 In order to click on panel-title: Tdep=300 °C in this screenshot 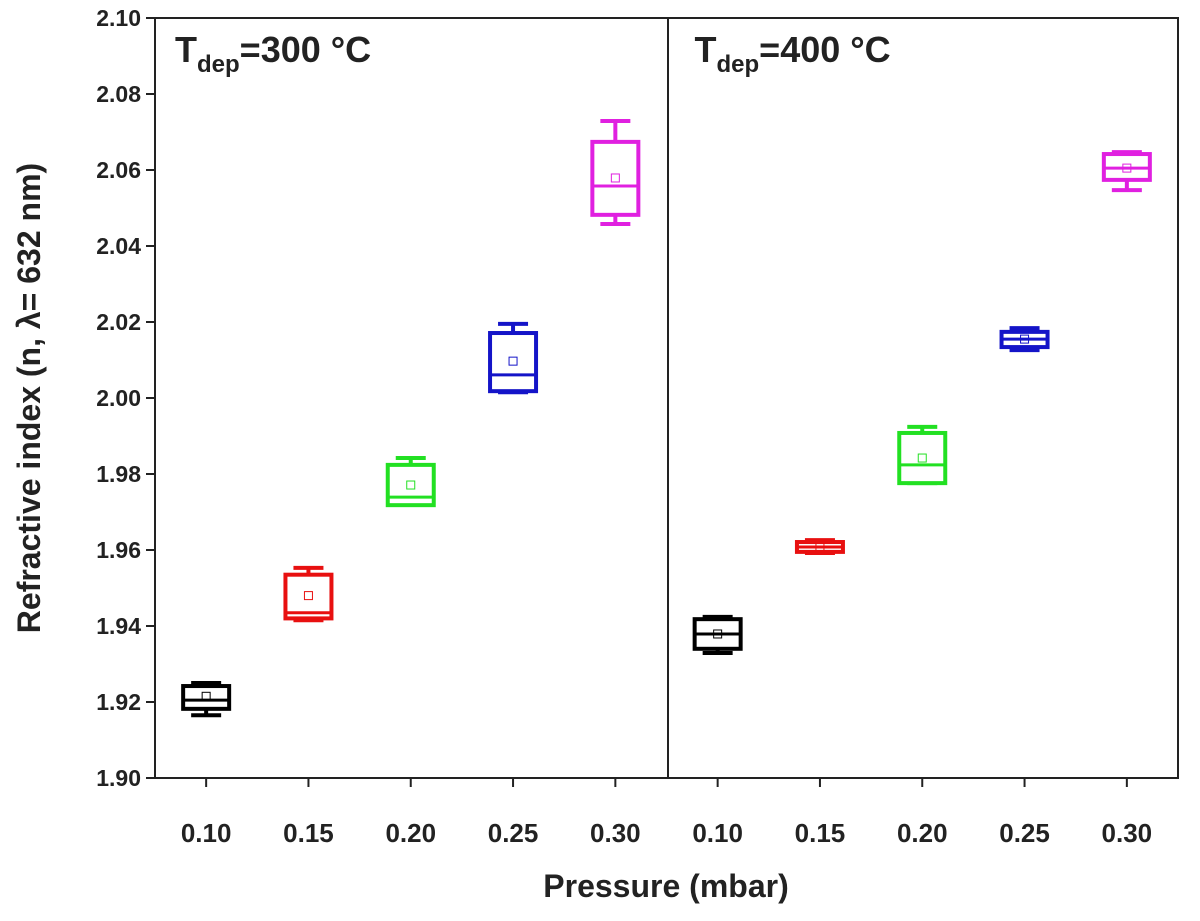, I will do `click(273, 53)`.